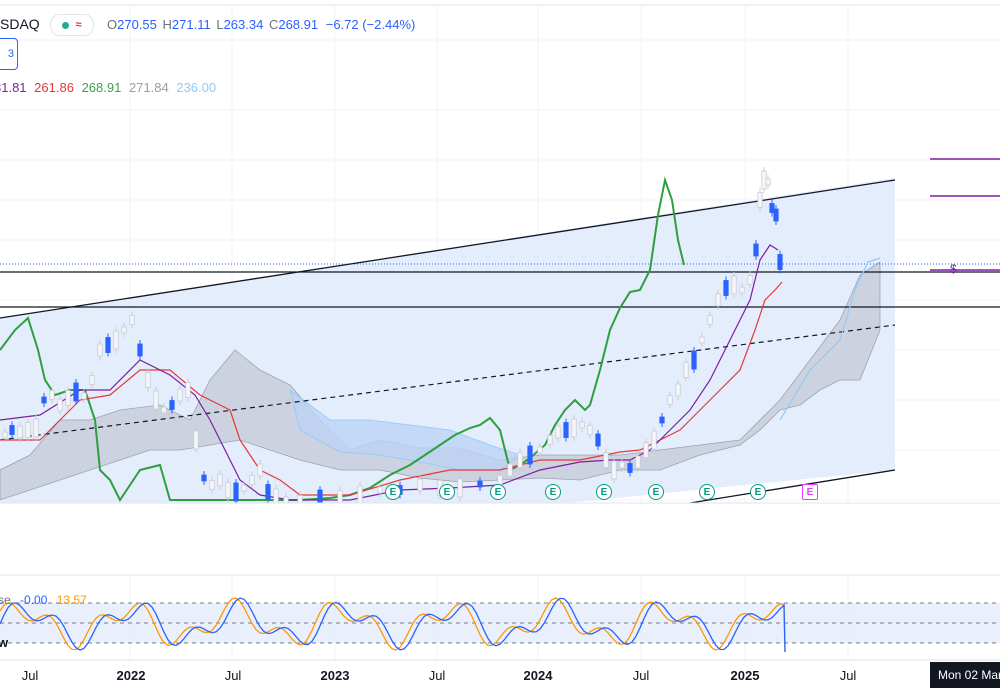 The height and width of the screenshot is (700, 1000). What do you see at coordinates (54, 87) in the screenshot?
I see `indicator-value: 261.86` at bounding box center [54, 87].